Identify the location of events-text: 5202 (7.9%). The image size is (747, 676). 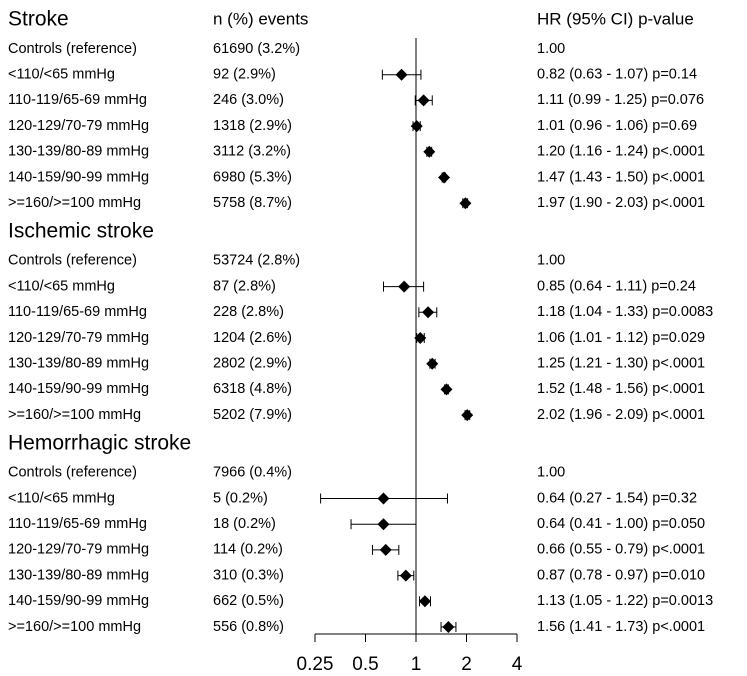
(252, 415).